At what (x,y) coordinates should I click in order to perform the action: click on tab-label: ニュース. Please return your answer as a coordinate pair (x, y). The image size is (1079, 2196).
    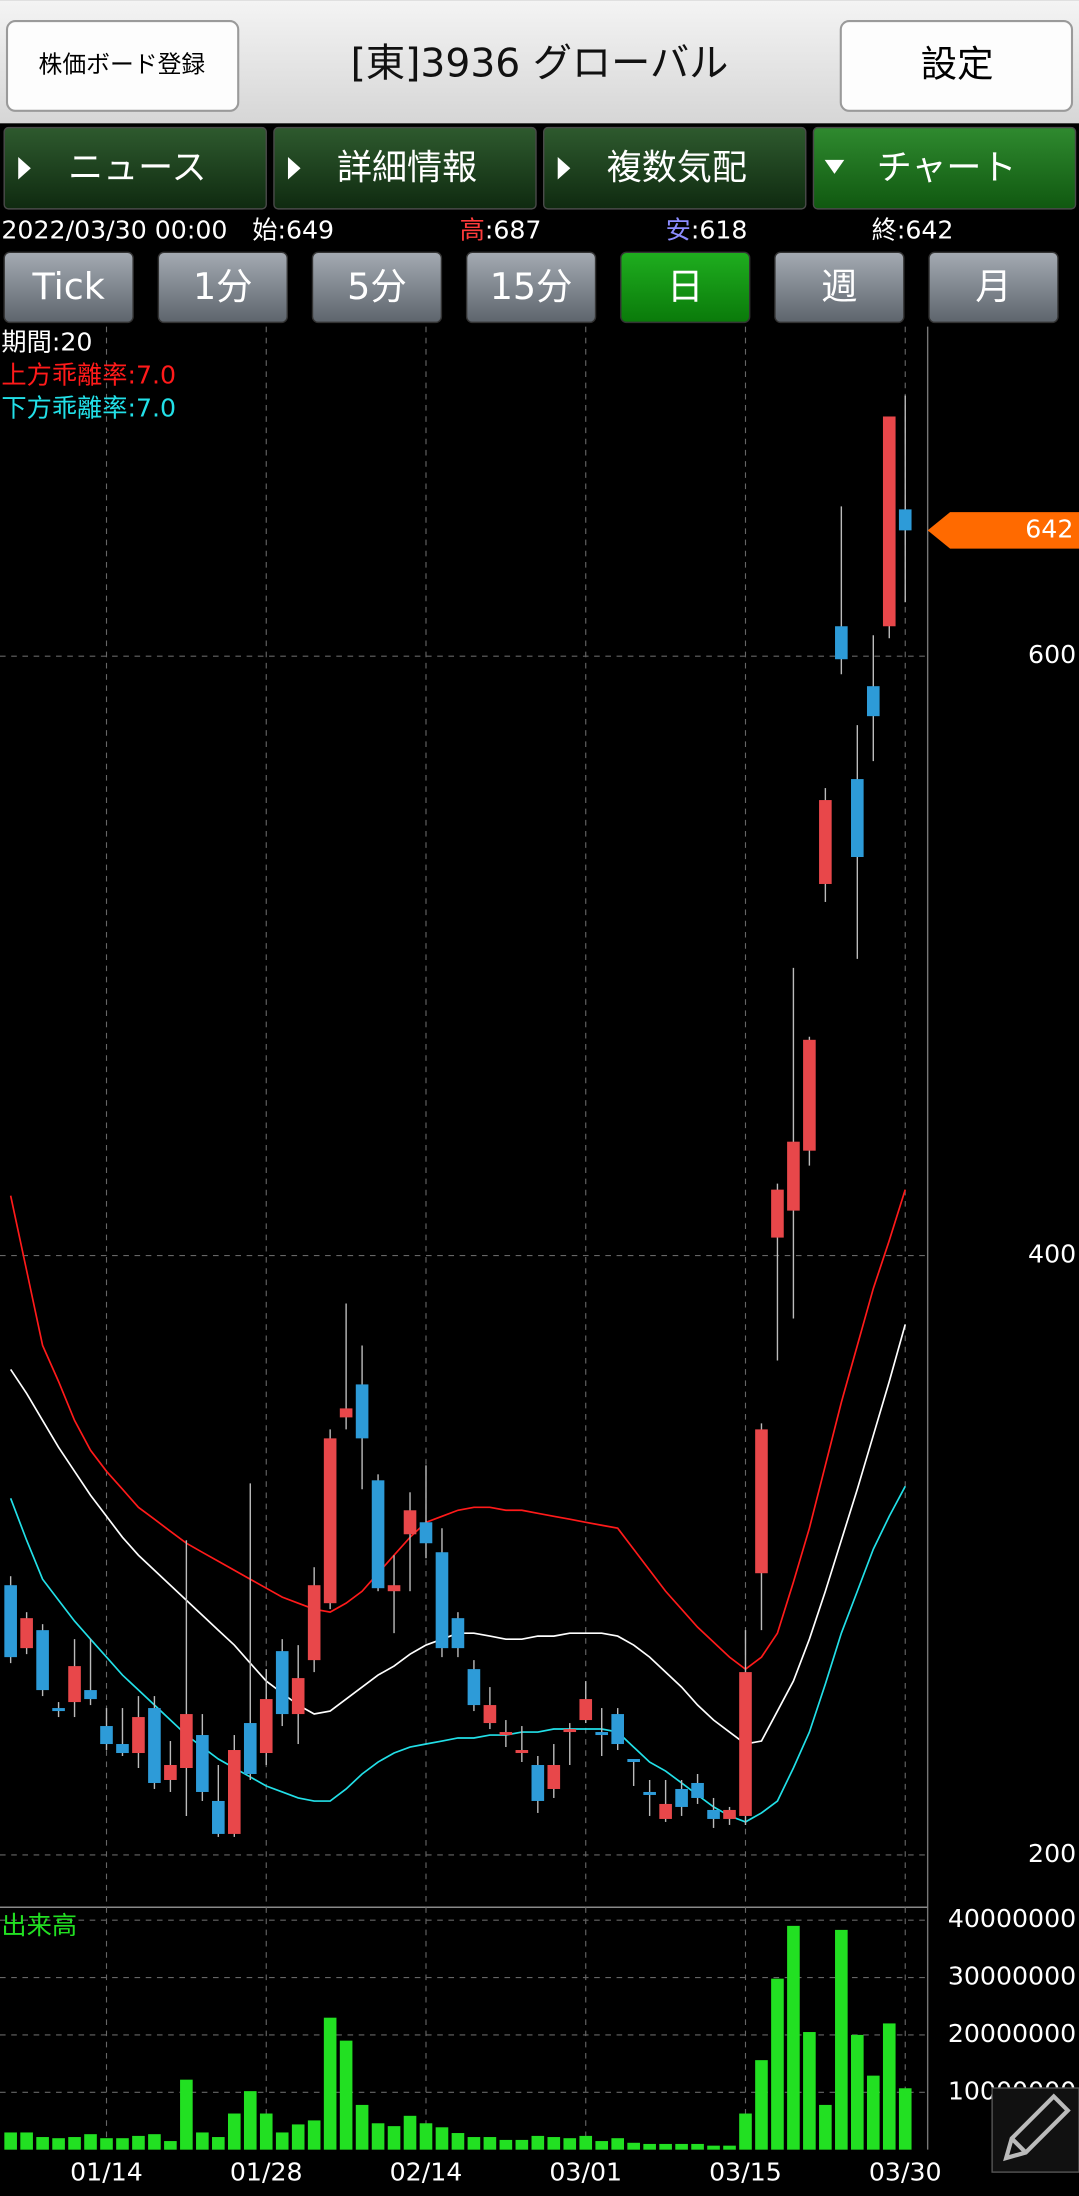
    Looking at the image, I should click on (137, 168).